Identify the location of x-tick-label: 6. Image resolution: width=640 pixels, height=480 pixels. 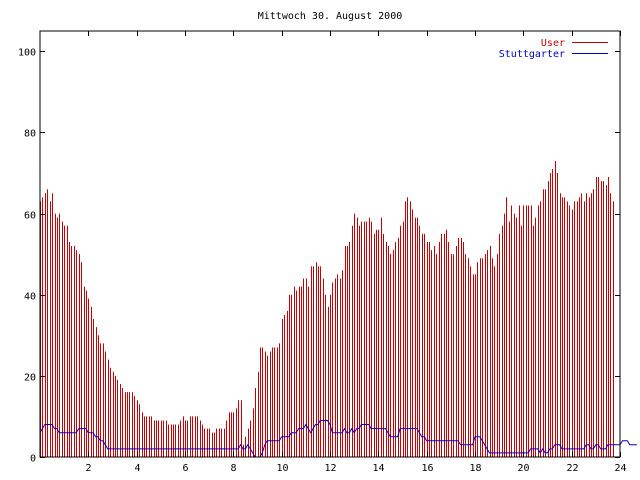
(185, 468).